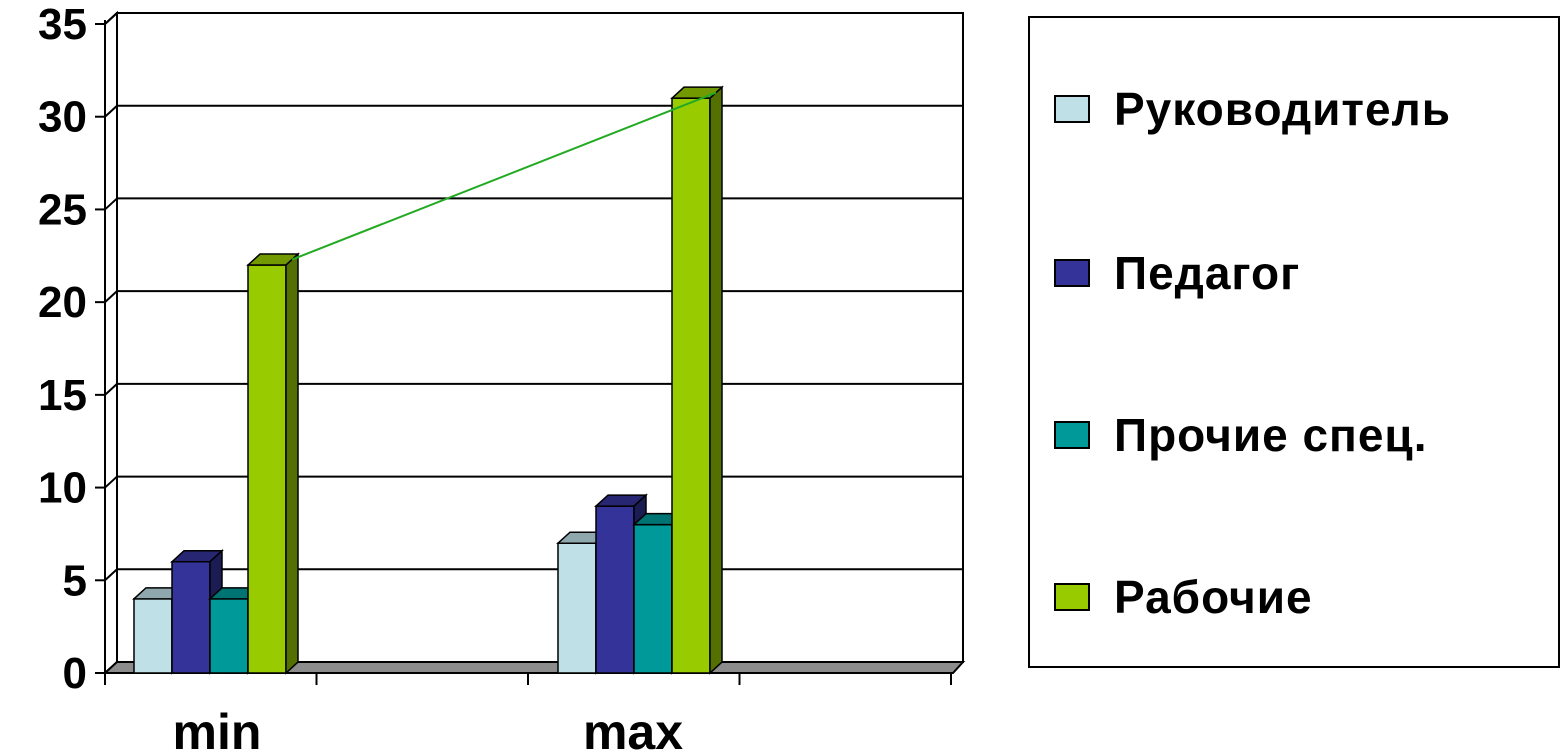  Describe the element at coordinates (1207, 273) in the screenshot. I see `legend-label: Педагог` at that location.